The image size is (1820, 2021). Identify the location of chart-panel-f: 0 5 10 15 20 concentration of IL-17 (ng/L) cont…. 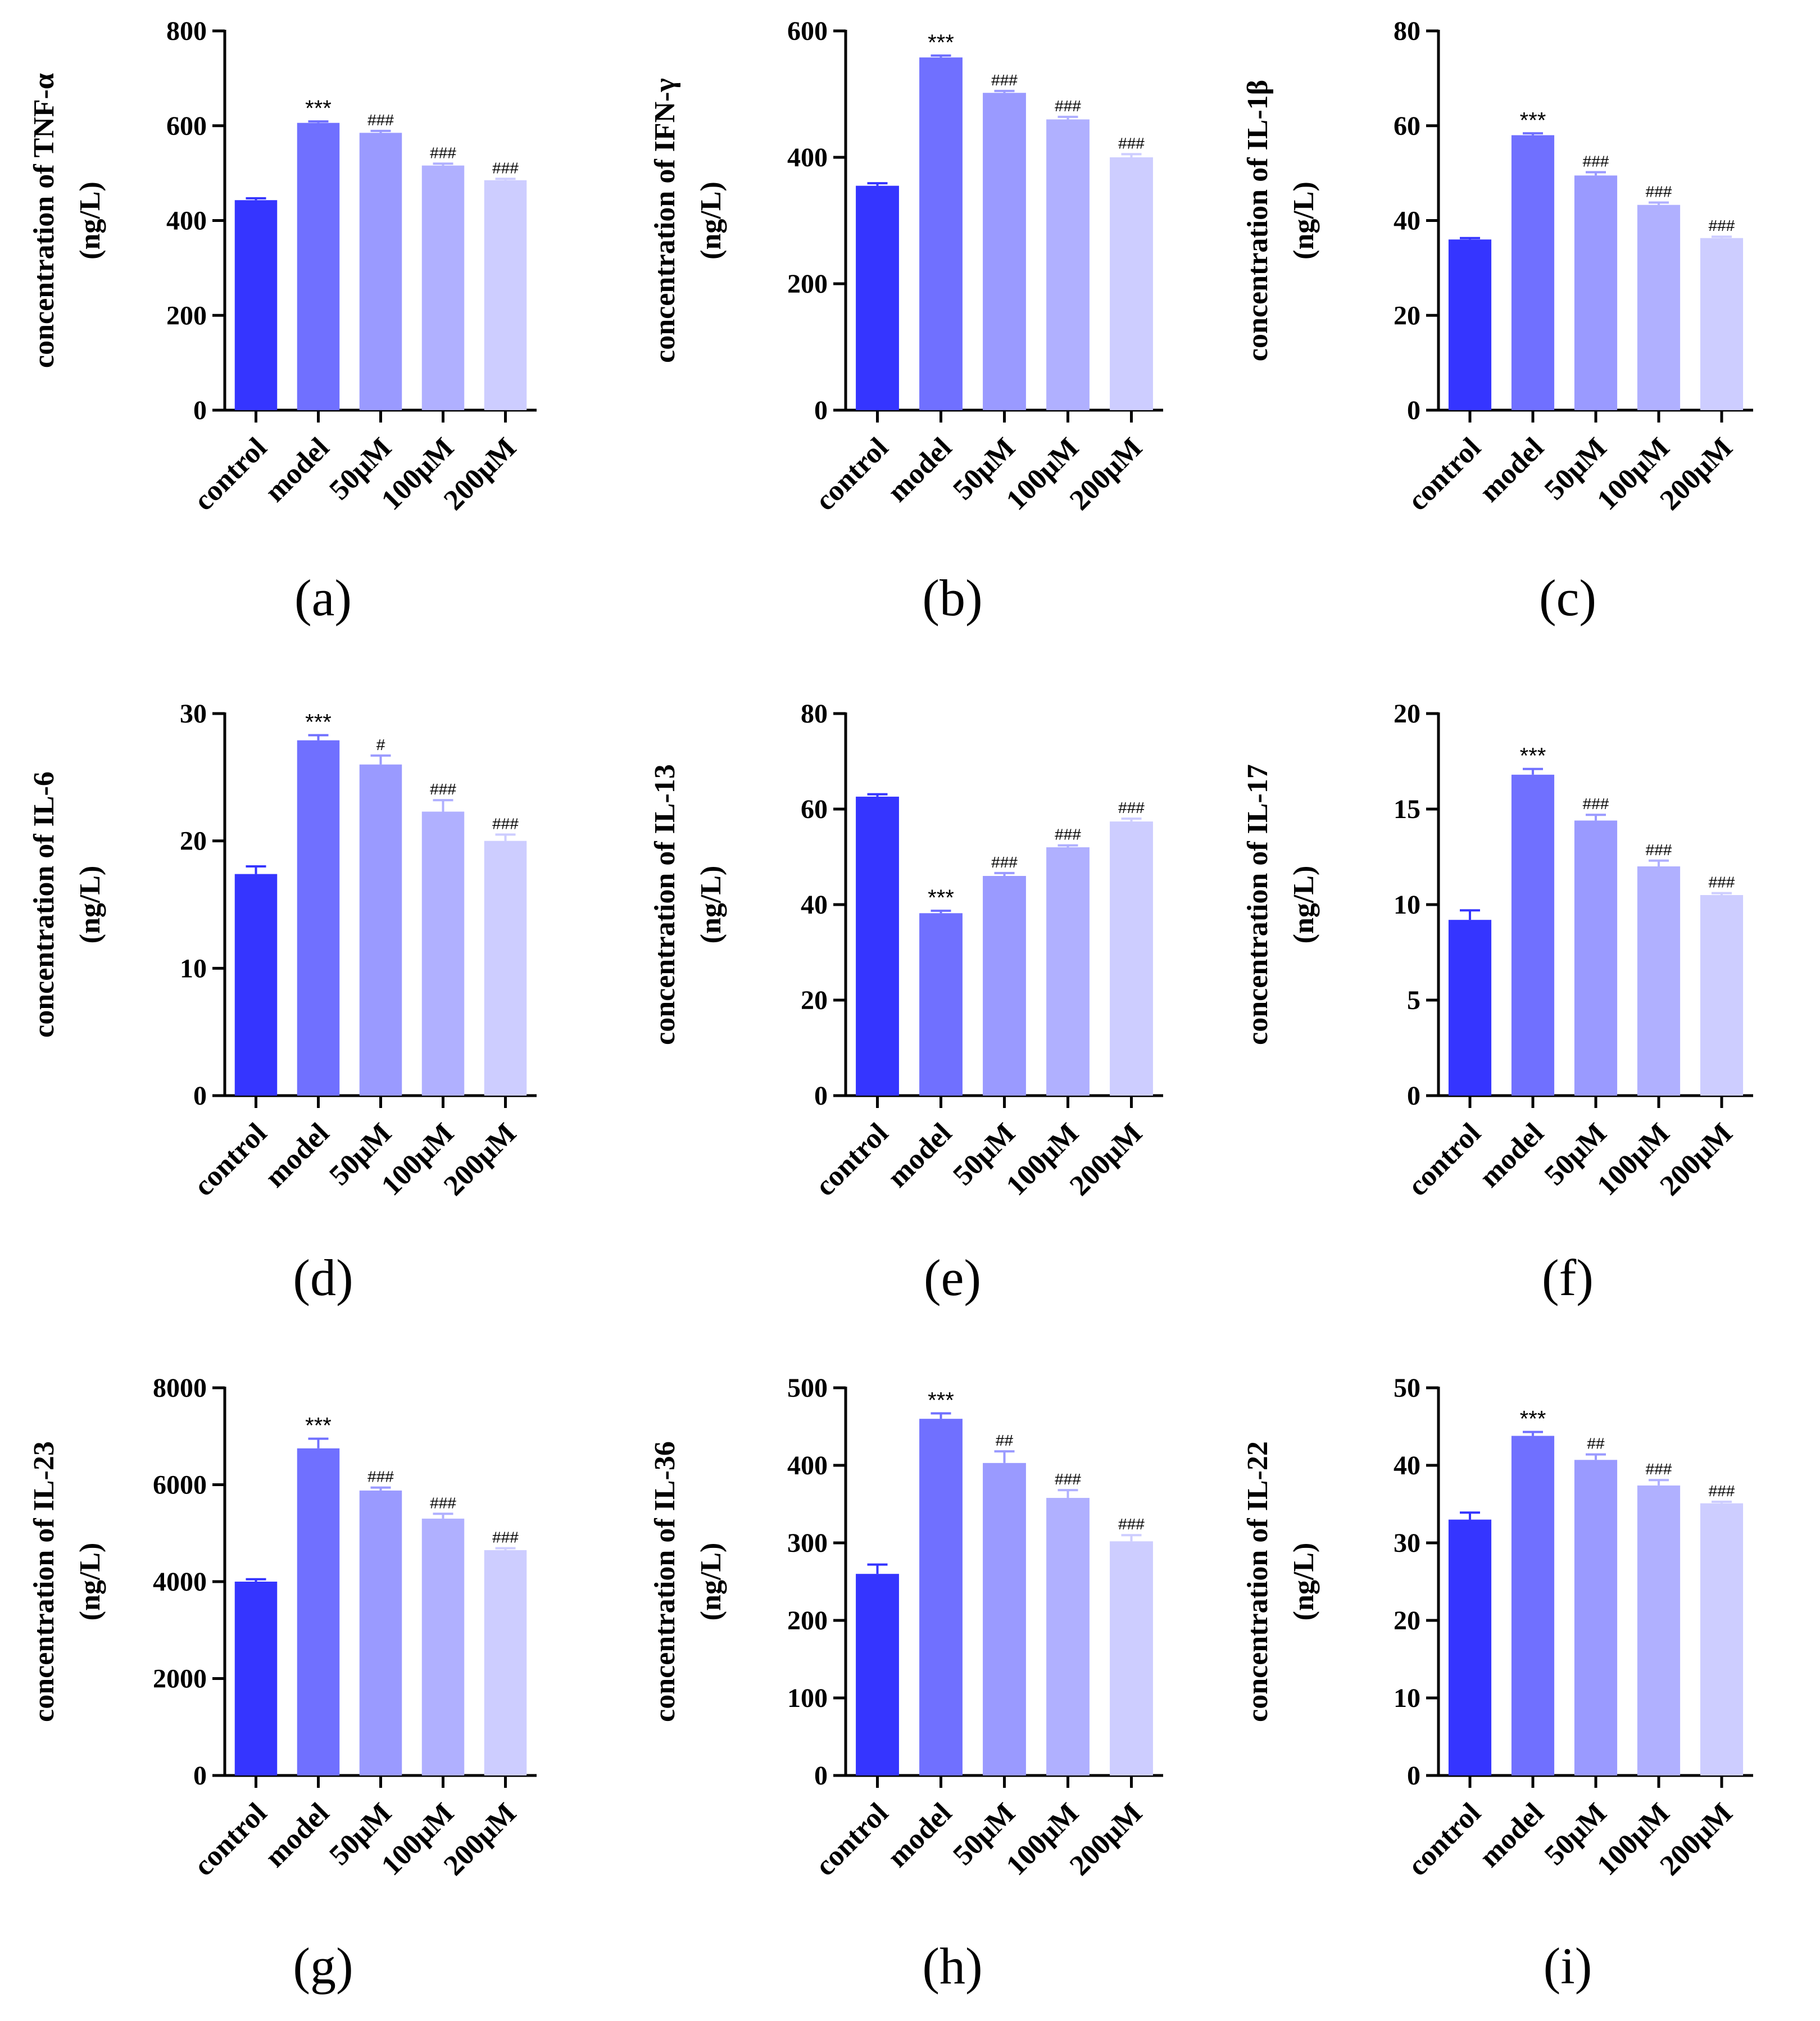
(1497, 1002).